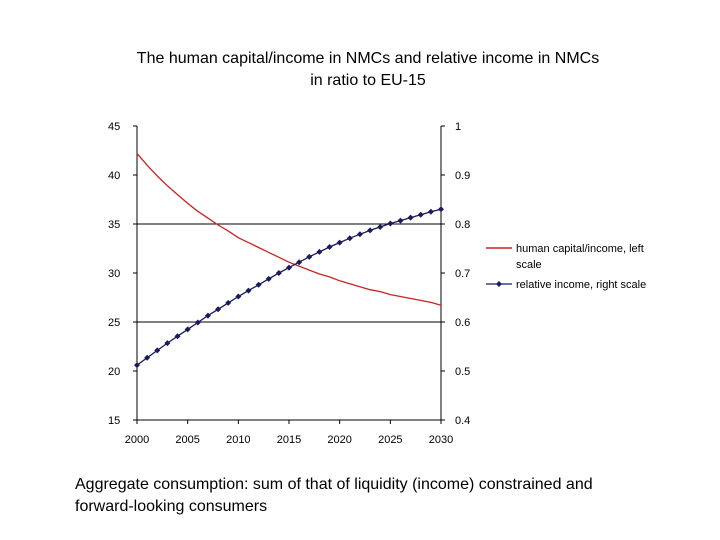 The width and height of the screenshot is (720, 540). I want to click on legend-label-human-capital-2: scale, so click(529, 265).